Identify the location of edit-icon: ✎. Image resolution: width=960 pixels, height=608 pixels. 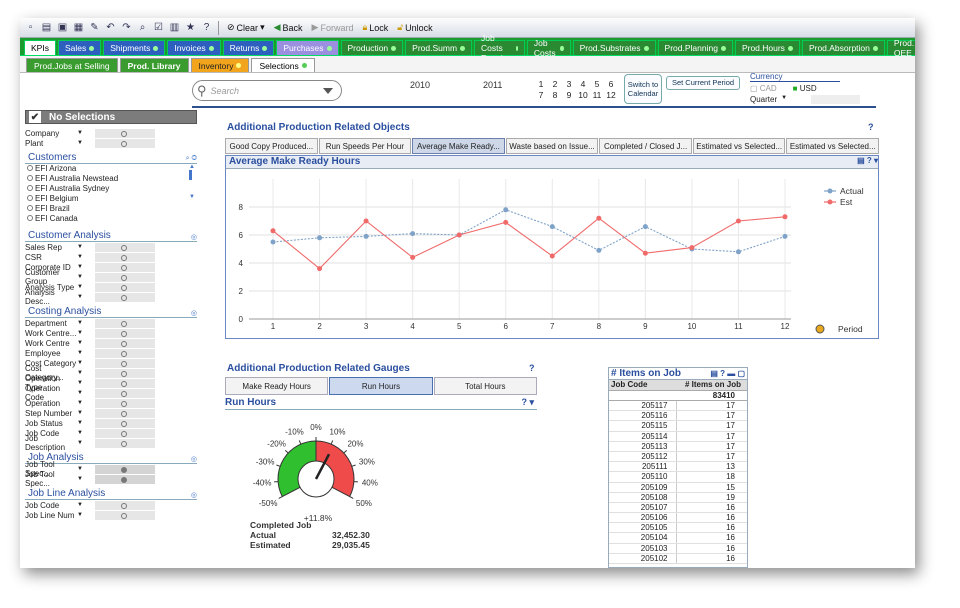
(94, 27).